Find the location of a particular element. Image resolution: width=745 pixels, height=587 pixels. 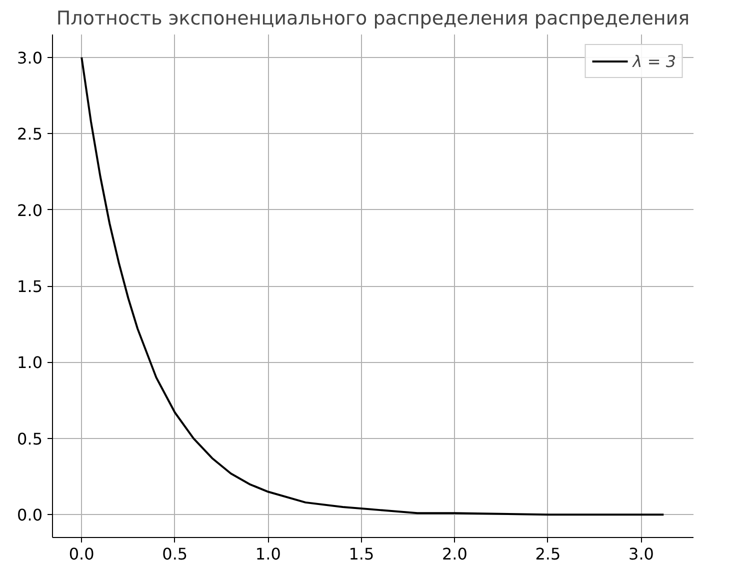

x-tick-label: 2.0 is located at coordinates (455, 554).